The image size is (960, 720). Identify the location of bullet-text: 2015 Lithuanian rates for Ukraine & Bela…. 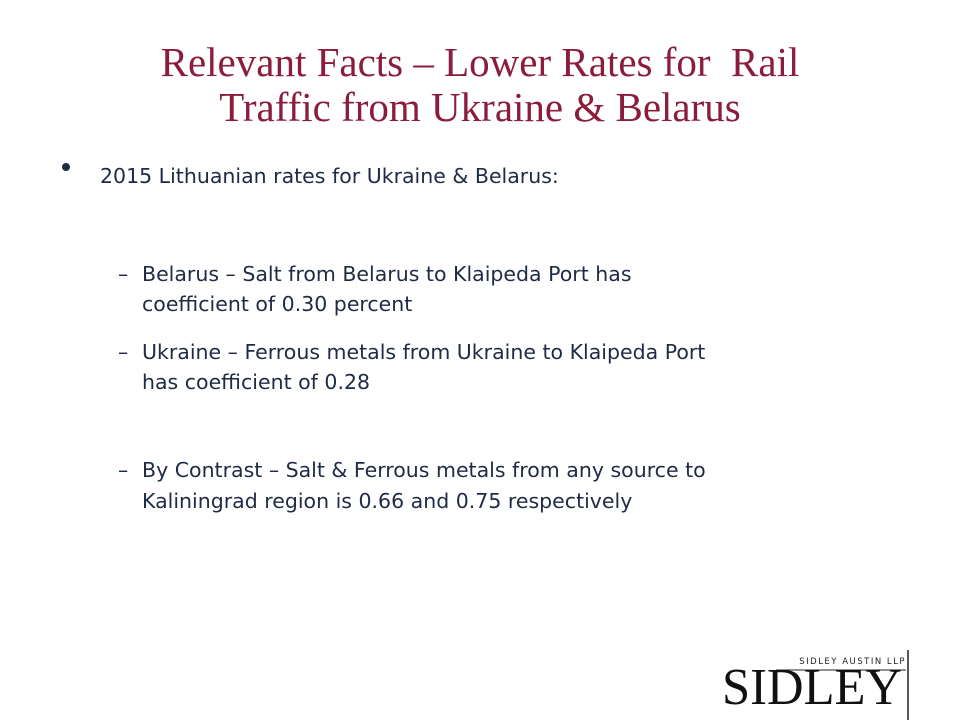
(329, 176).